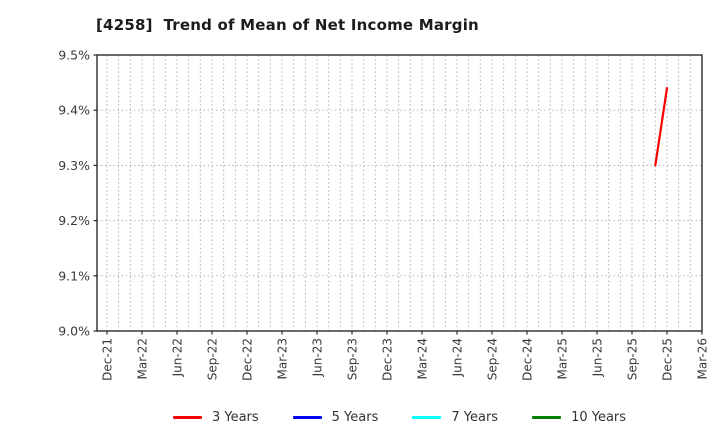 This screenshot has height=440, width=720. Describe the element at coordinates (178, 357) in the screenshot. I see `x-tick-label: Jun-22` at that location.